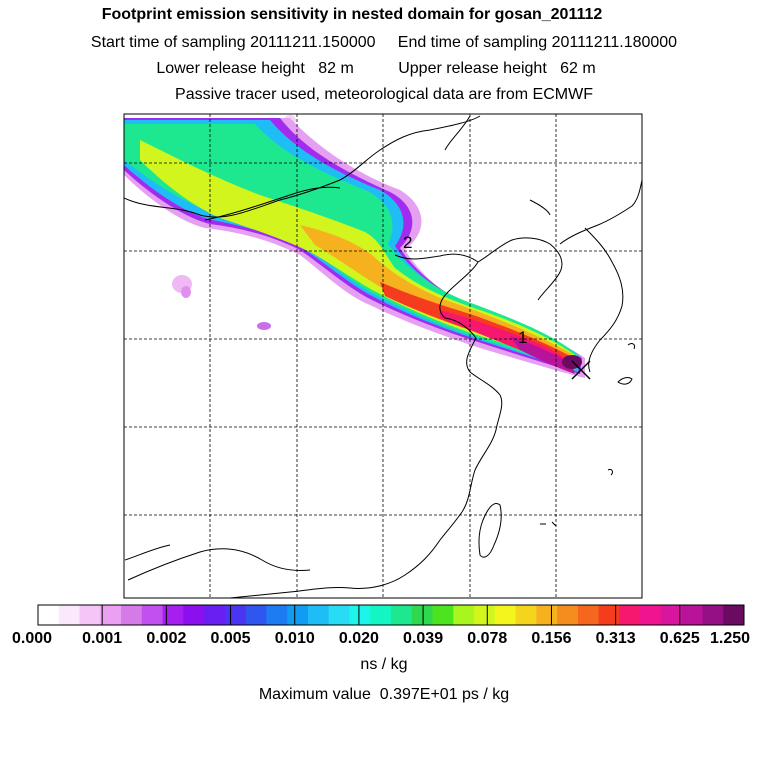 Image resolution: width=768 pixels, height=768 pixels. Describe the element at coordinates (679, 638) in the screenshot. I see `colorbar-tick-label: 0.625` at that location.